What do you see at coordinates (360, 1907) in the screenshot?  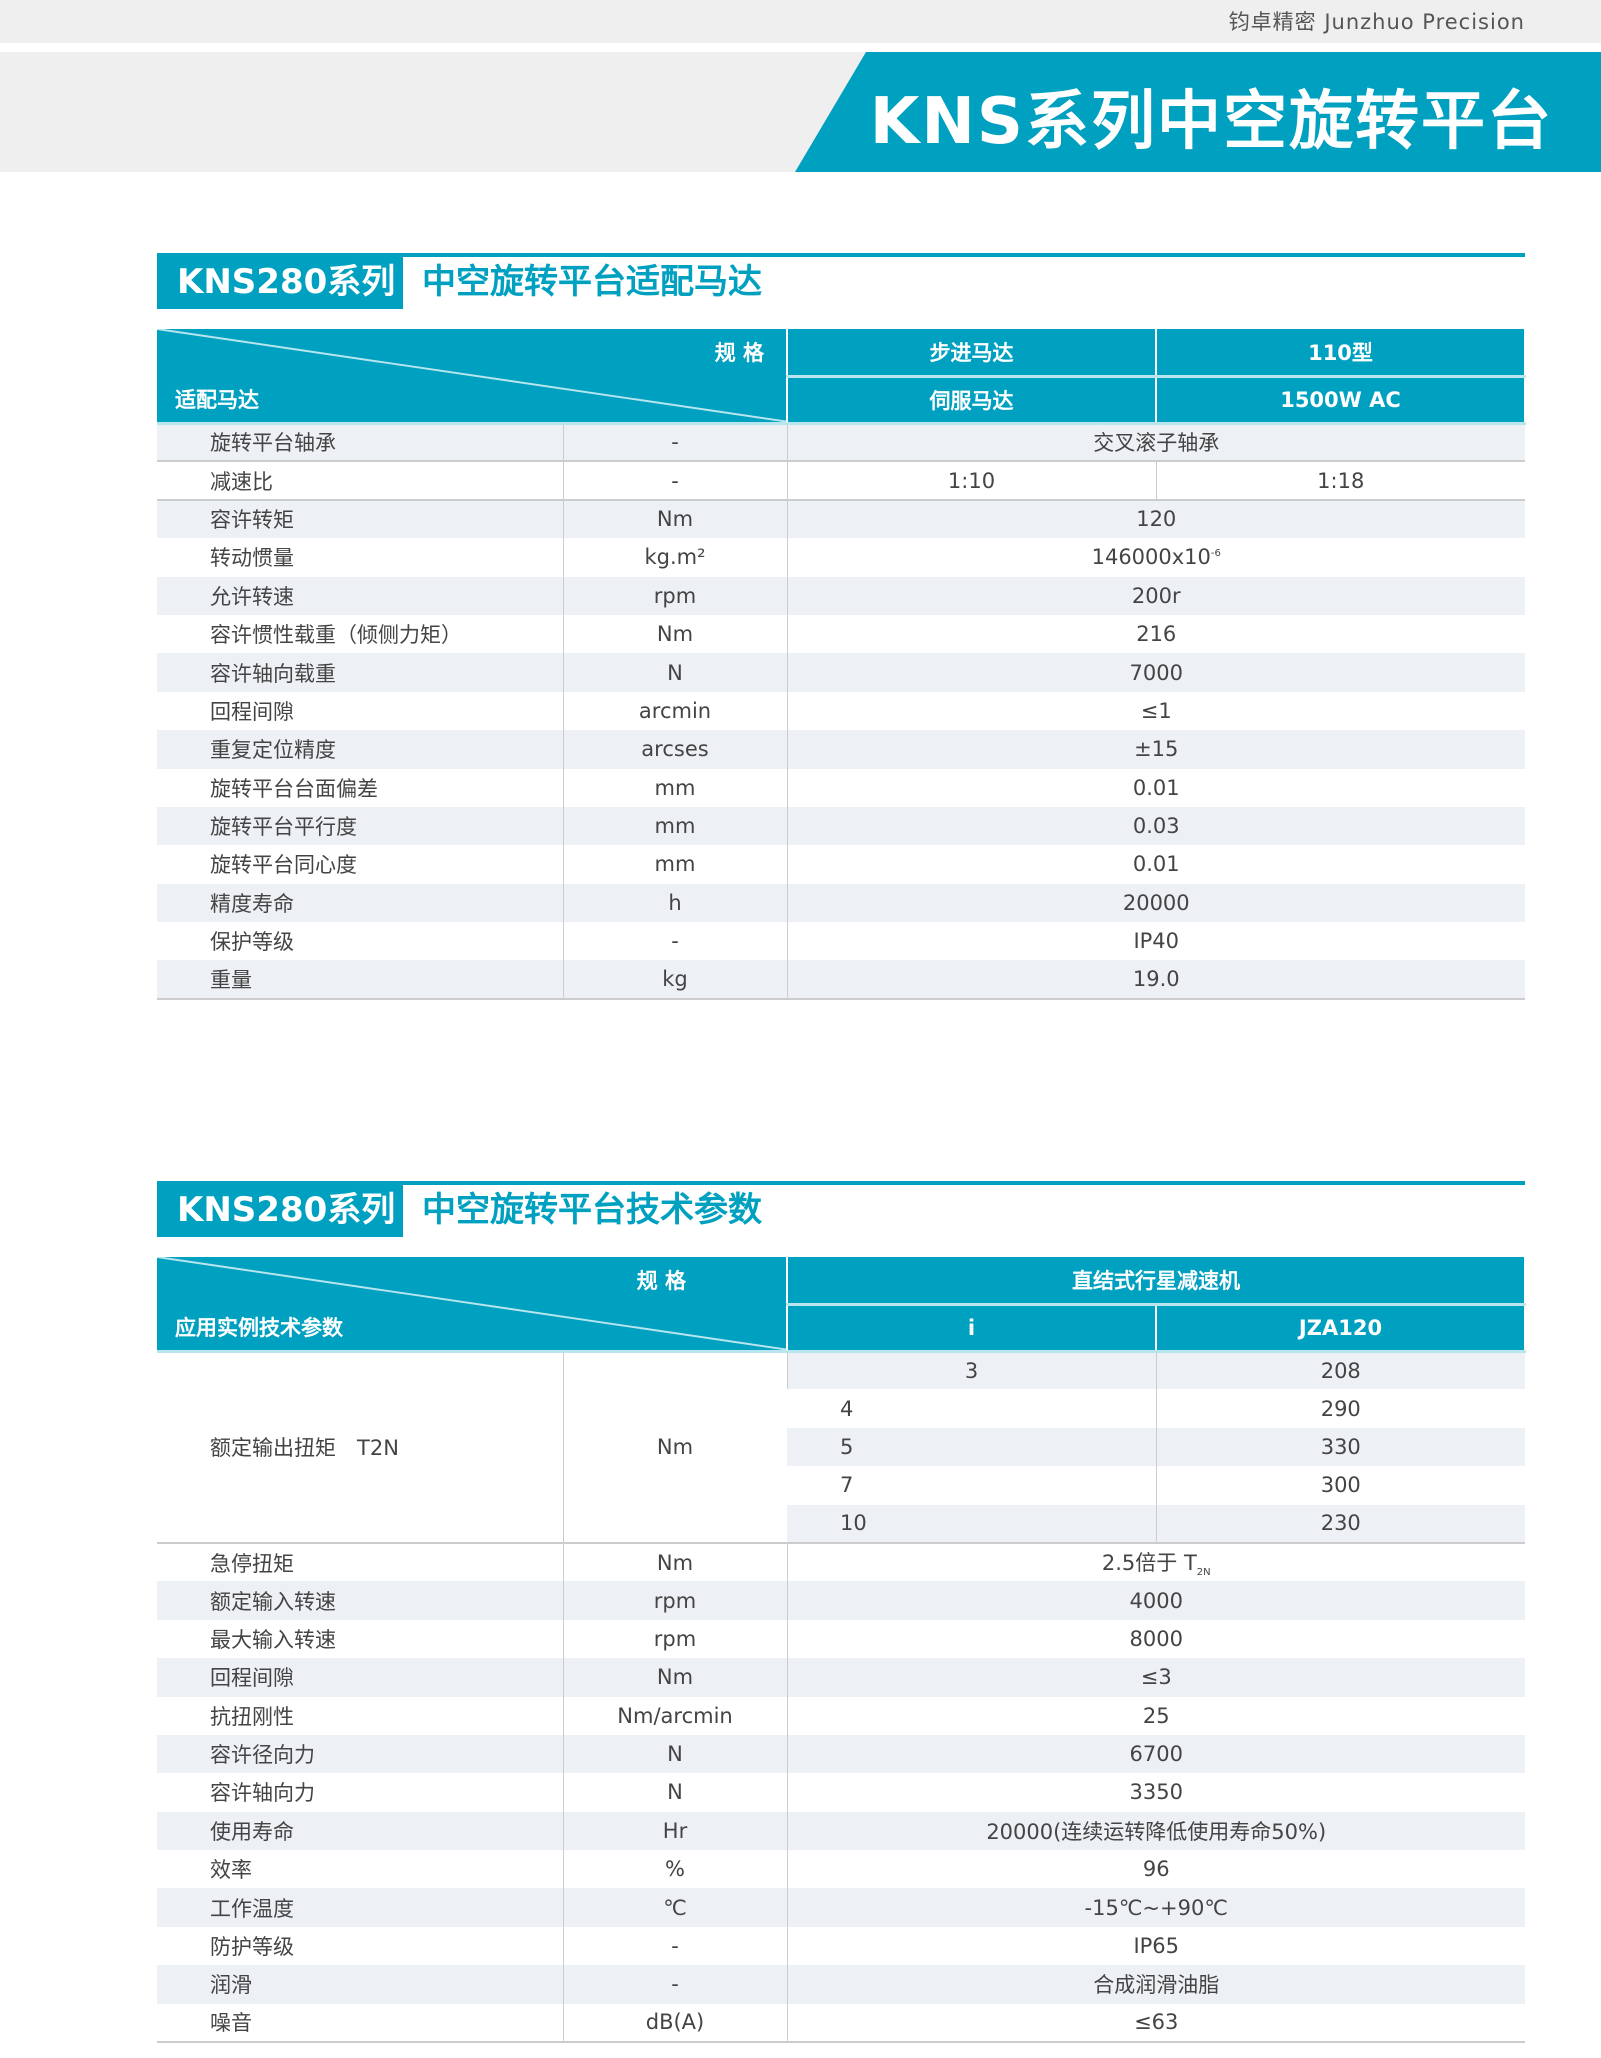 I see `param-name: 工作温度` at bounding box center [360, 1907].